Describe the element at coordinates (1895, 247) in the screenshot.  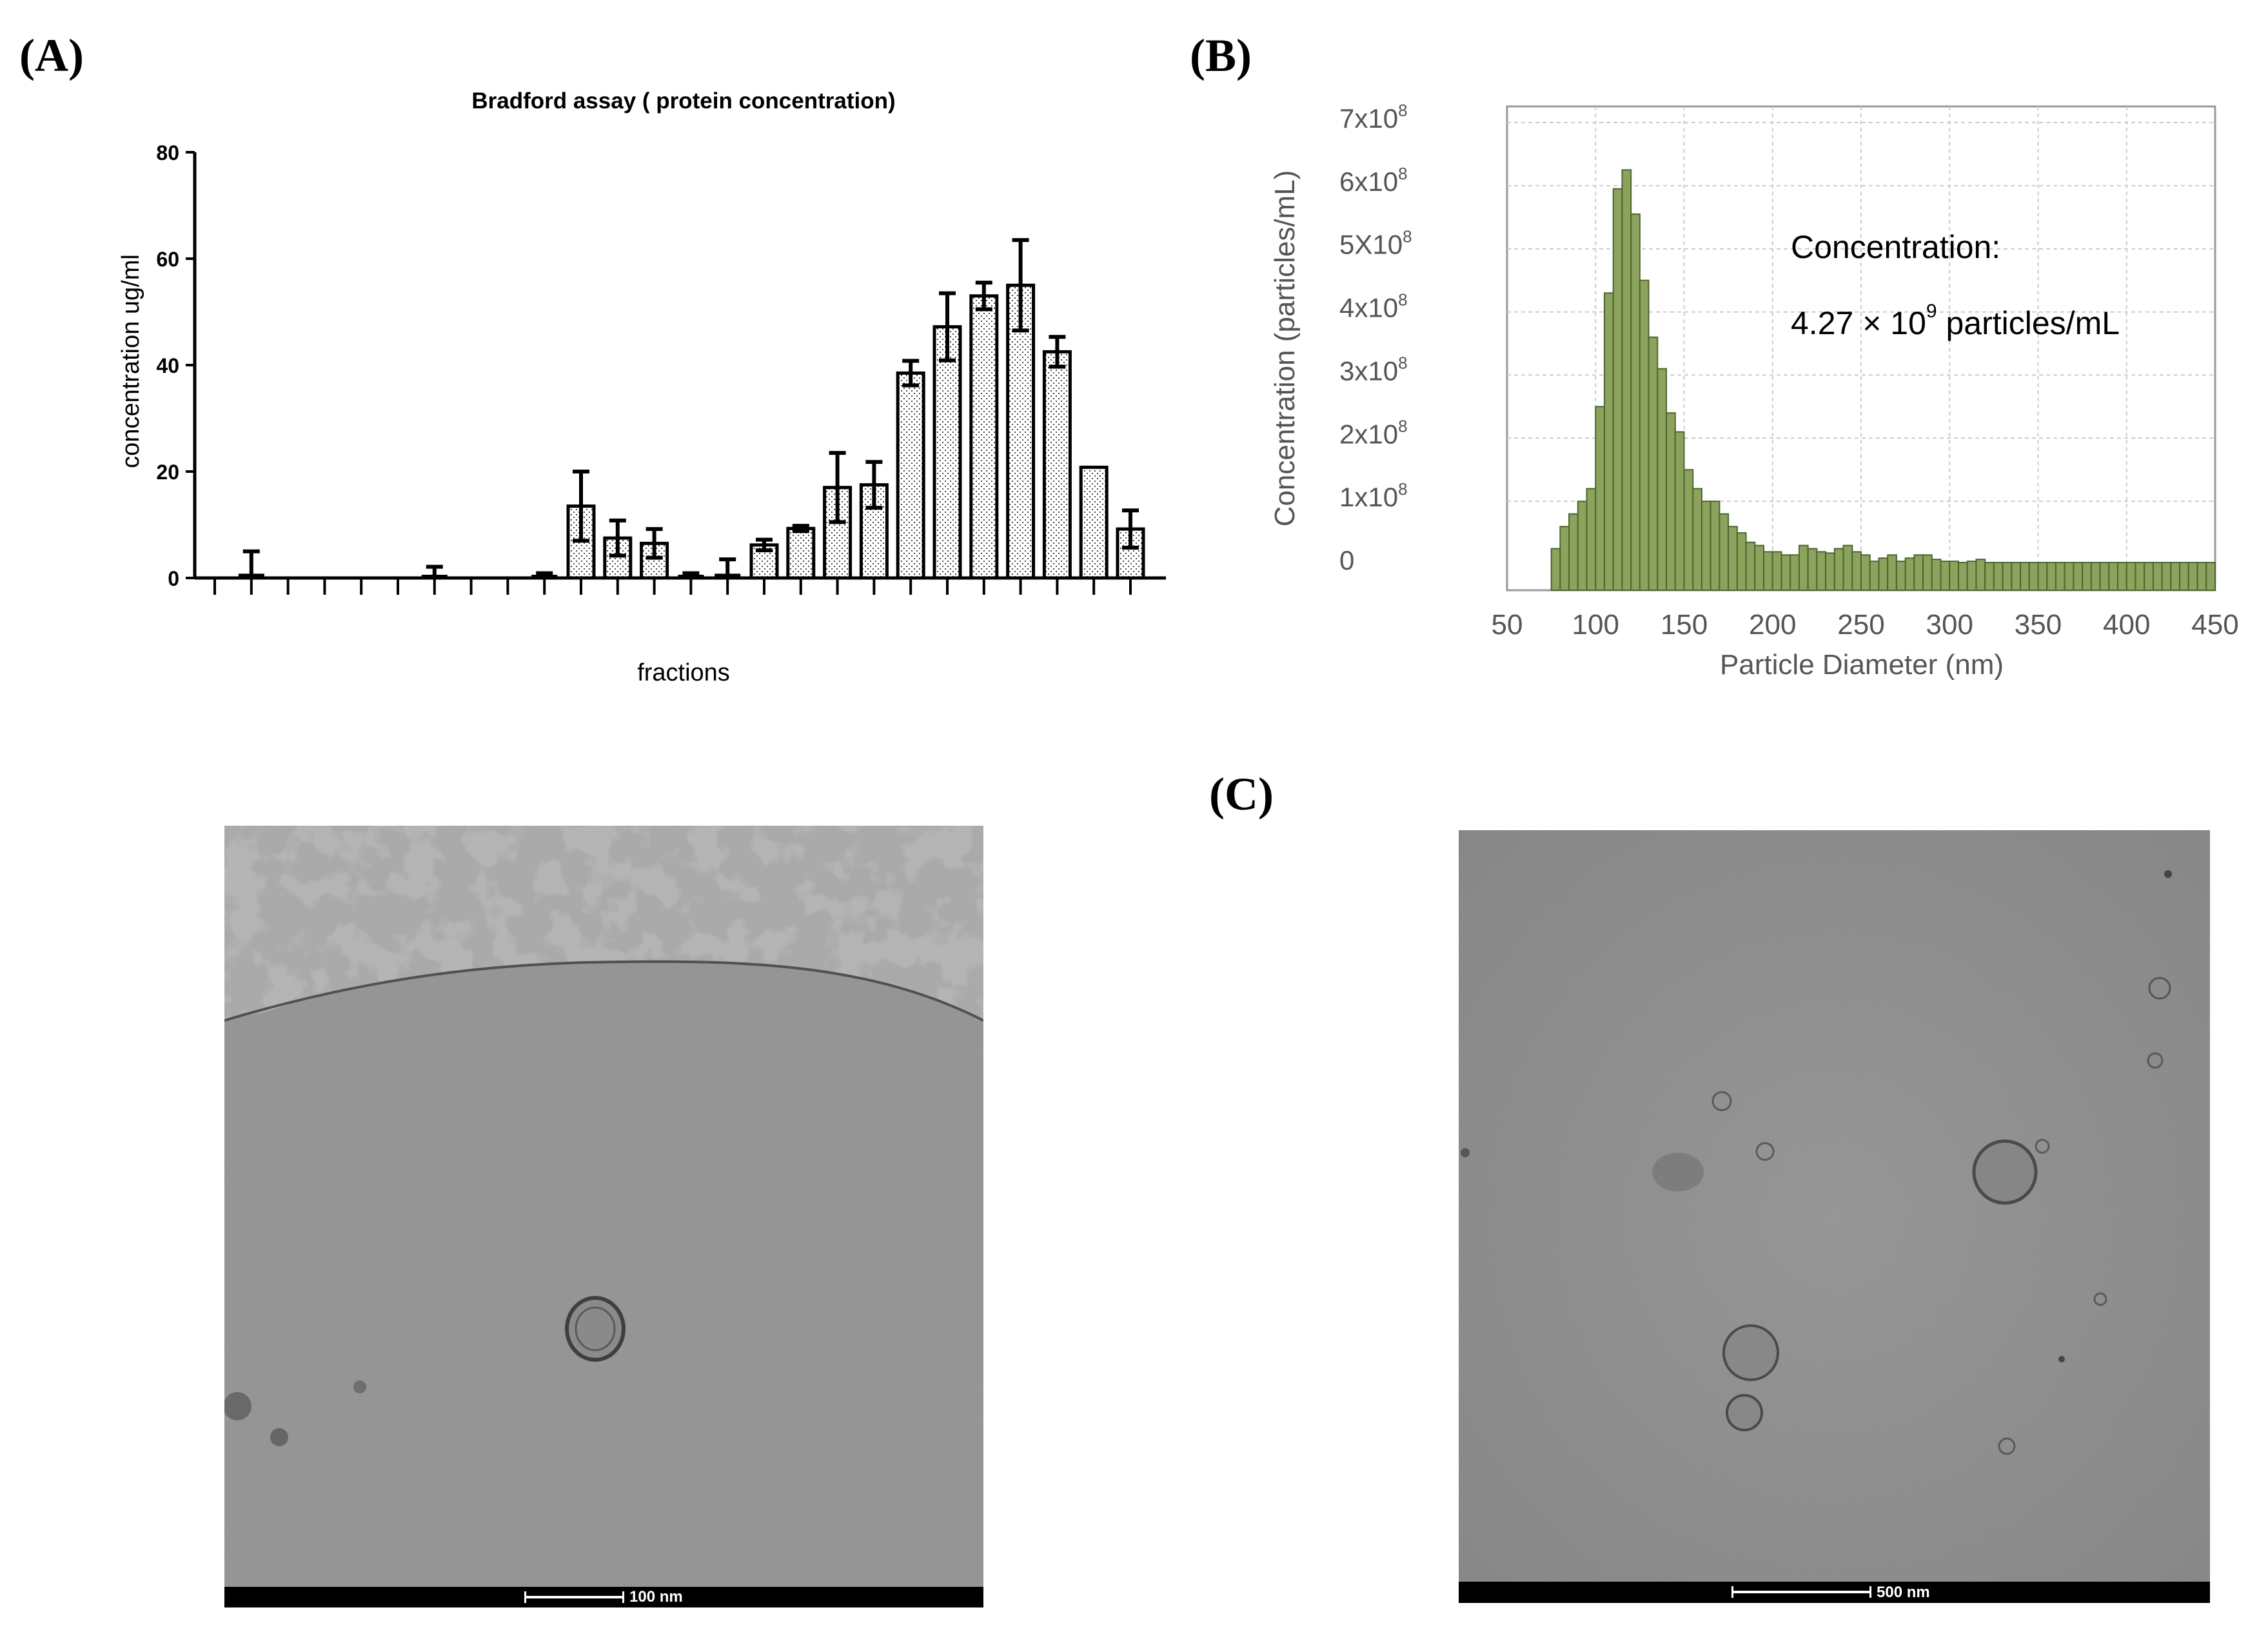
I see `concentration-annotation-line1: Concentration:` at that location.